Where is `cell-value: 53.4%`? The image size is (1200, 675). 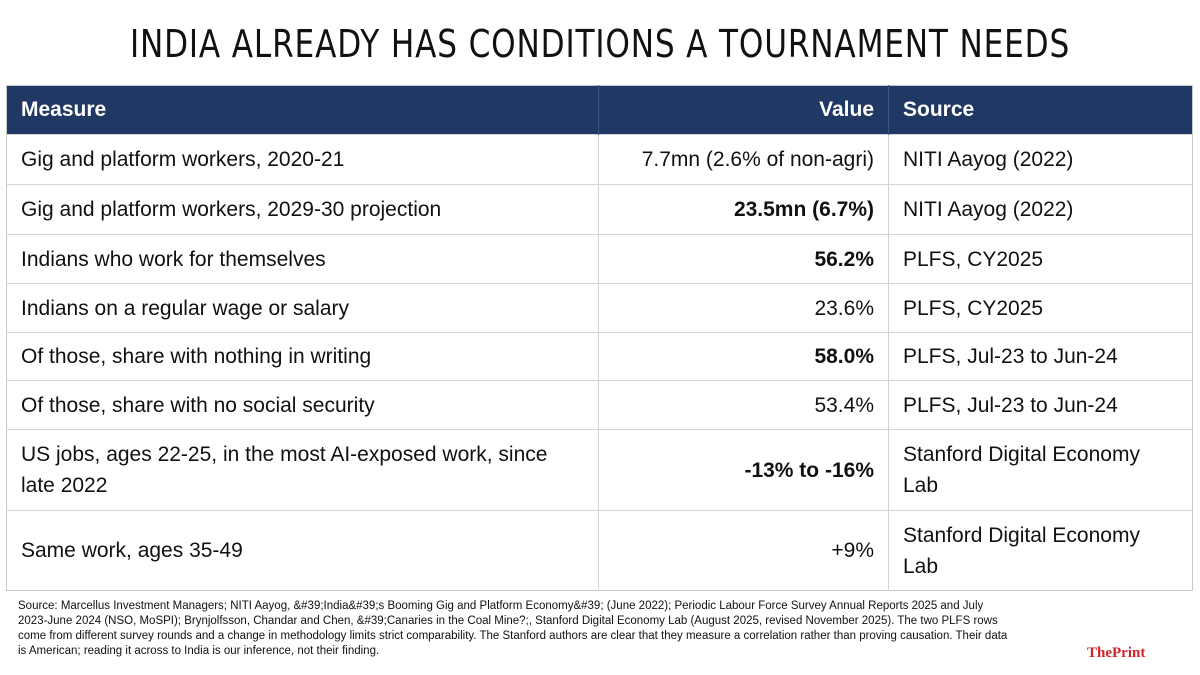 cell-value: 53.4% is located at coordinates (743, 405).